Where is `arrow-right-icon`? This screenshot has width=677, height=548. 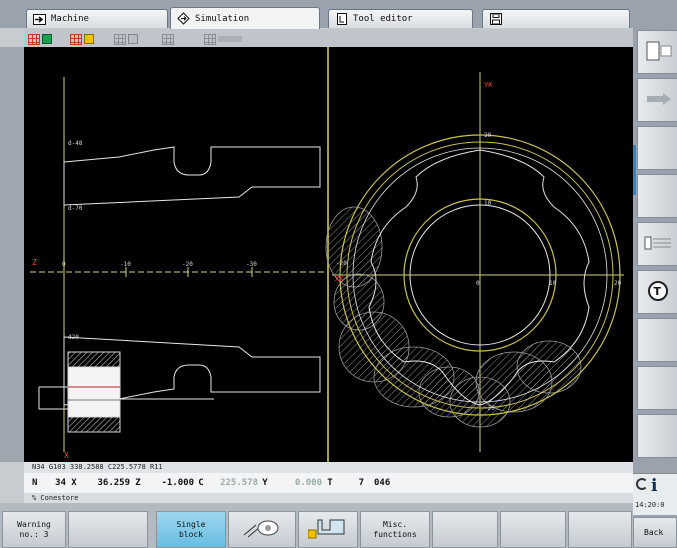
arrow-right-icon is located at coordinates (39, 19).